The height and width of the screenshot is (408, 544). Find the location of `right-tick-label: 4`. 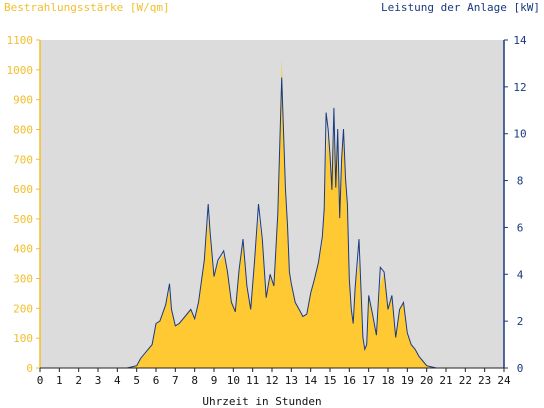

right-tick-label: 4 is located at coordinates (520, 274).